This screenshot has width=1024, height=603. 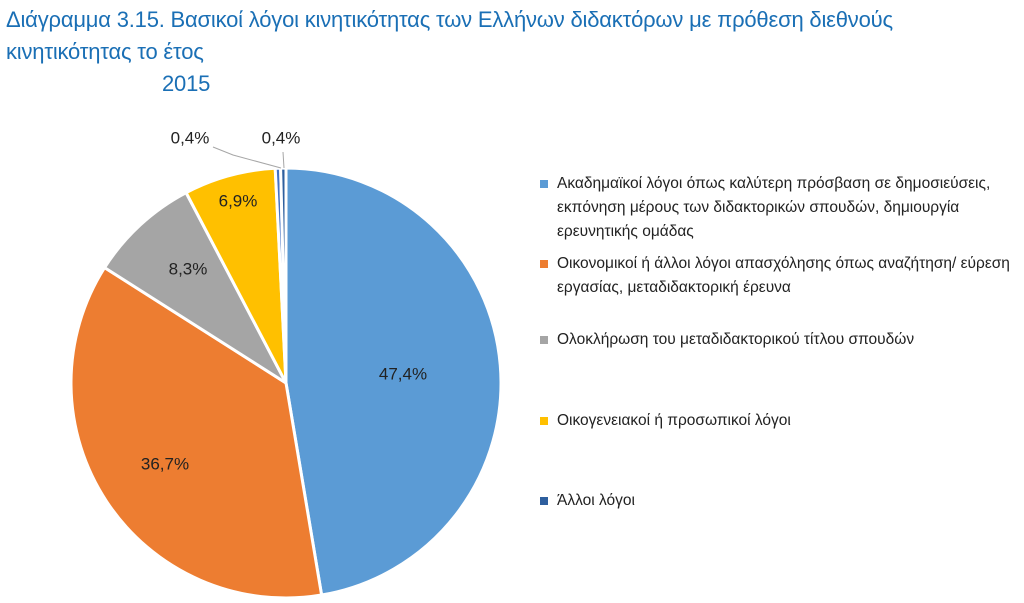 What do you see at coordinates (188, 268) in the screenshot?
I see `data-label-postdoc: 8,3%` at bounding box center [188, 268].